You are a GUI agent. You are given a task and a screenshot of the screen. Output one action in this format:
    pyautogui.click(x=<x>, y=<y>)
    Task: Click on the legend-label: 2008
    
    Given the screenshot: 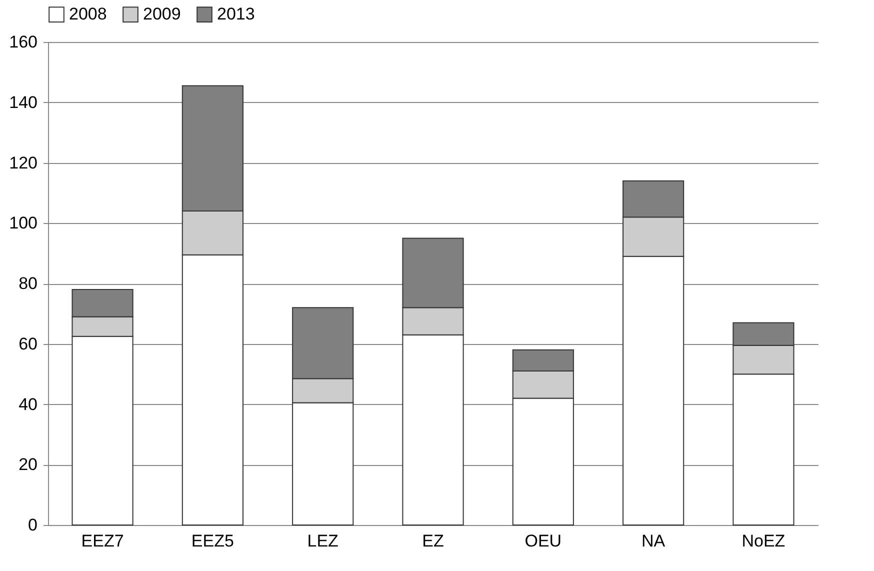 What is the action you would take?
    pyautogui.click(x=88, y=14)
    